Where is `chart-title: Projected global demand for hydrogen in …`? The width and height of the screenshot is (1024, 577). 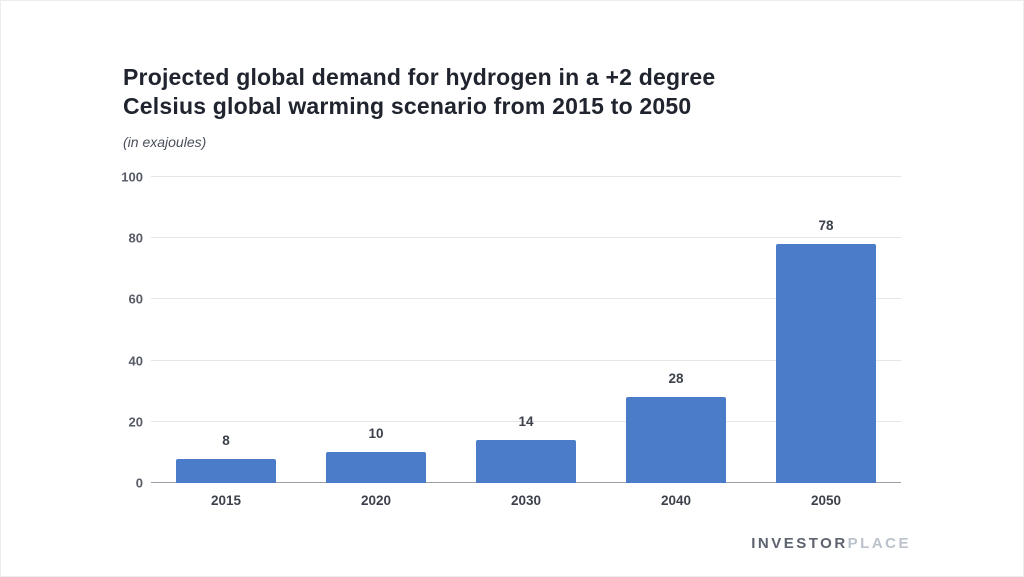
chart-title: Projected global demand for hydrogen in … is located at coordinates (419, 92).